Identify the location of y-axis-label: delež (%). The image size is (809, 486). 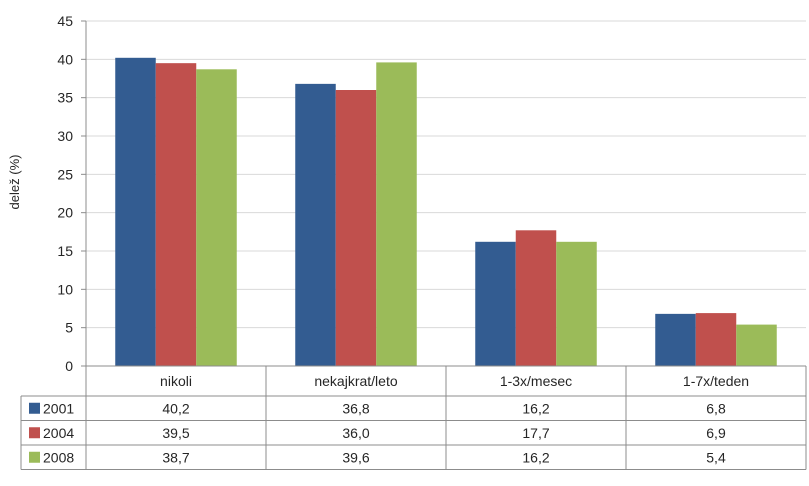
(14, 182).